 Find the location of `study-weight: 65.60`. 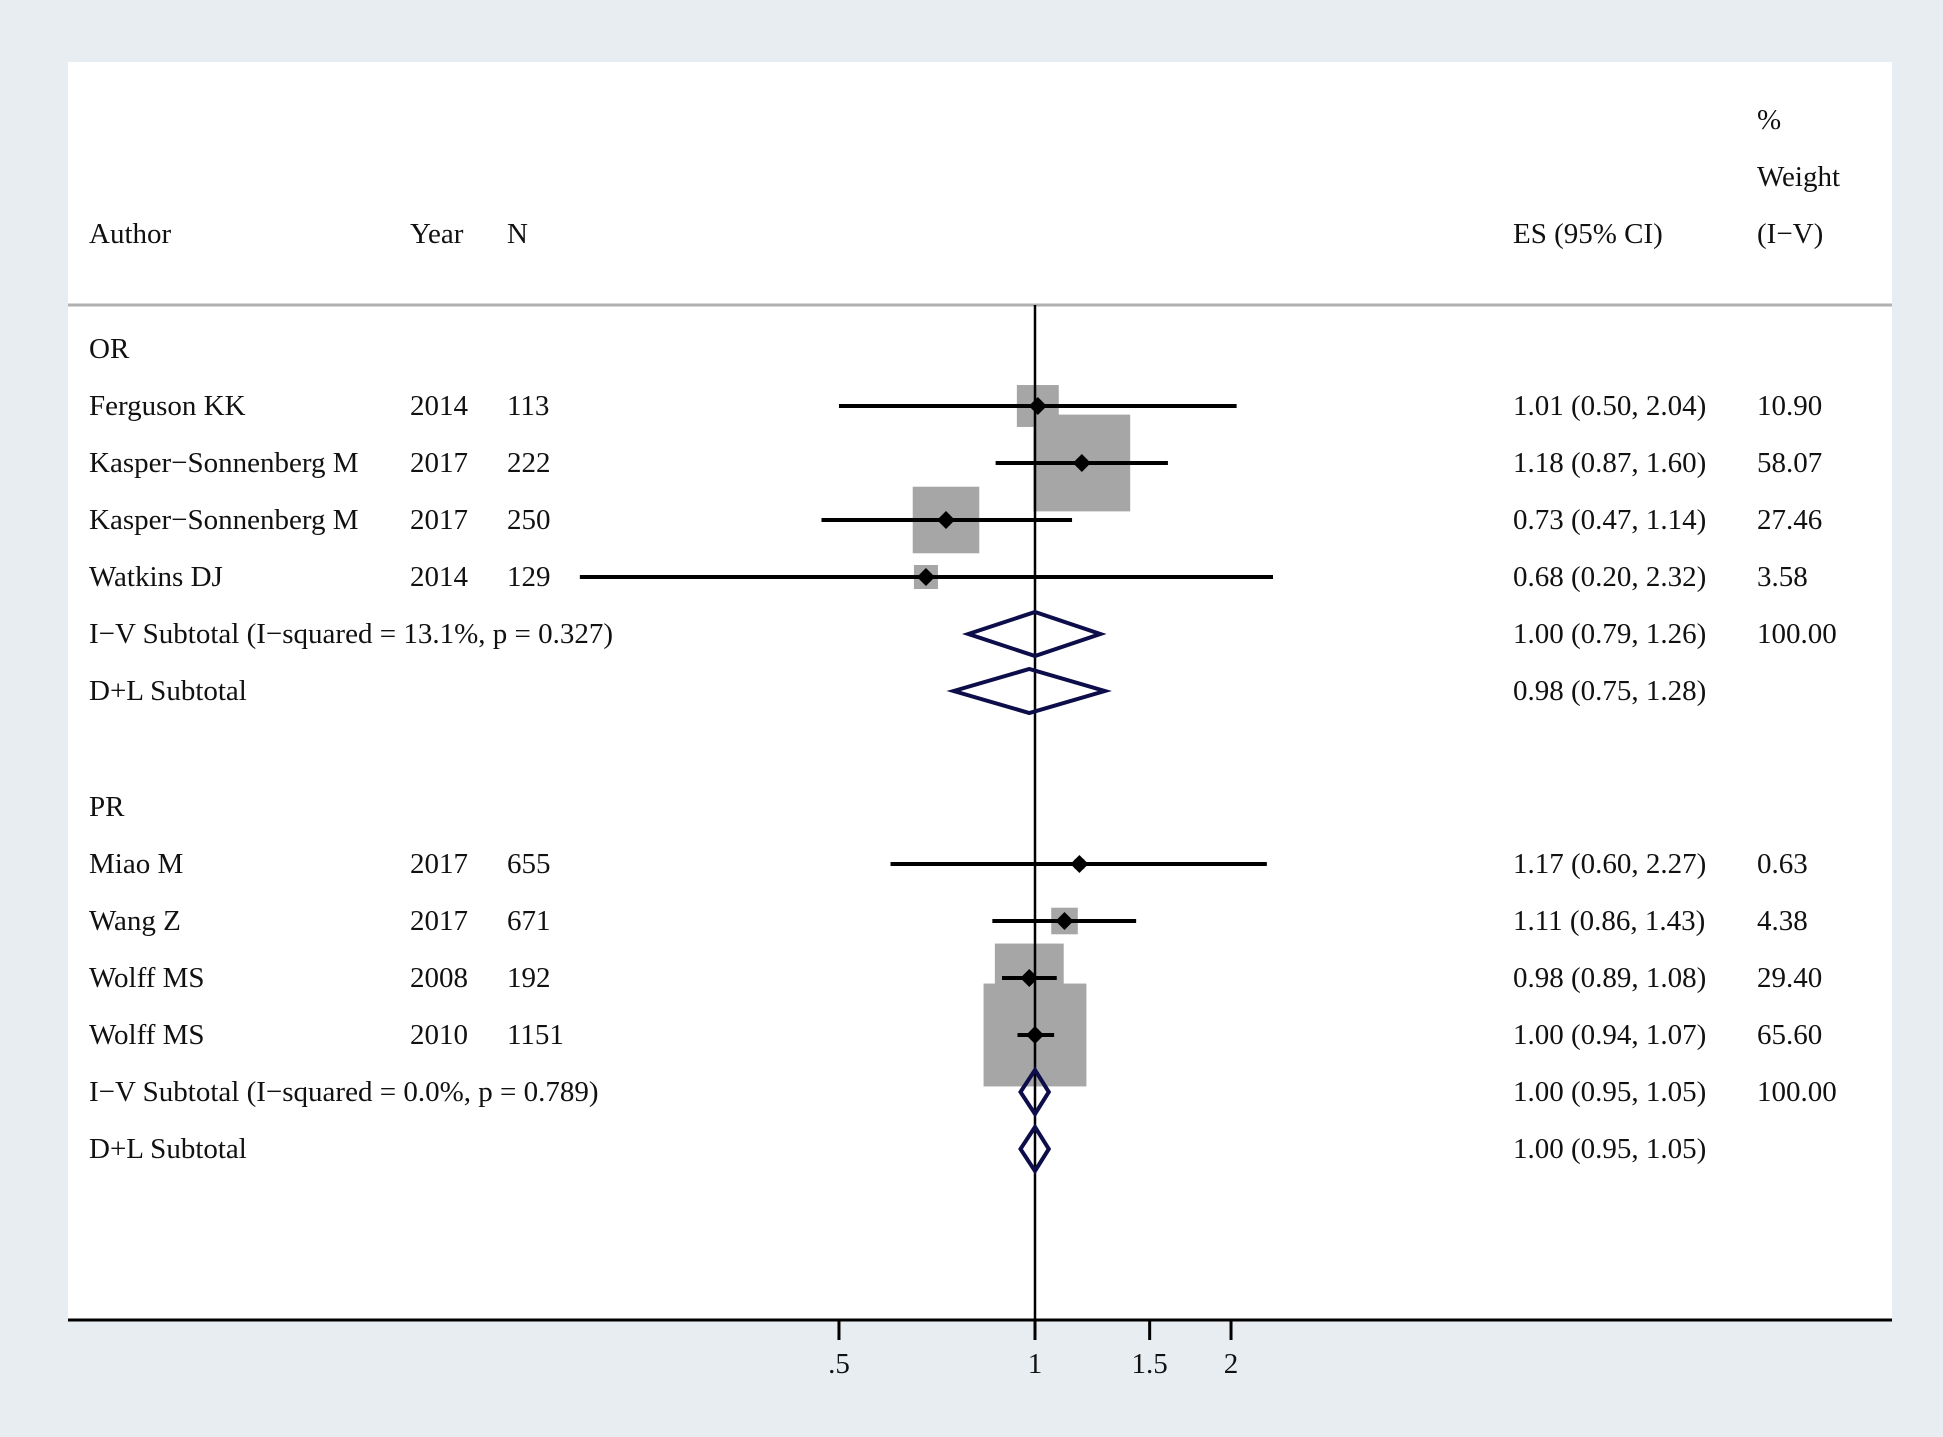

study-weight: 65.60 is located at coordinates (1790, 1035).